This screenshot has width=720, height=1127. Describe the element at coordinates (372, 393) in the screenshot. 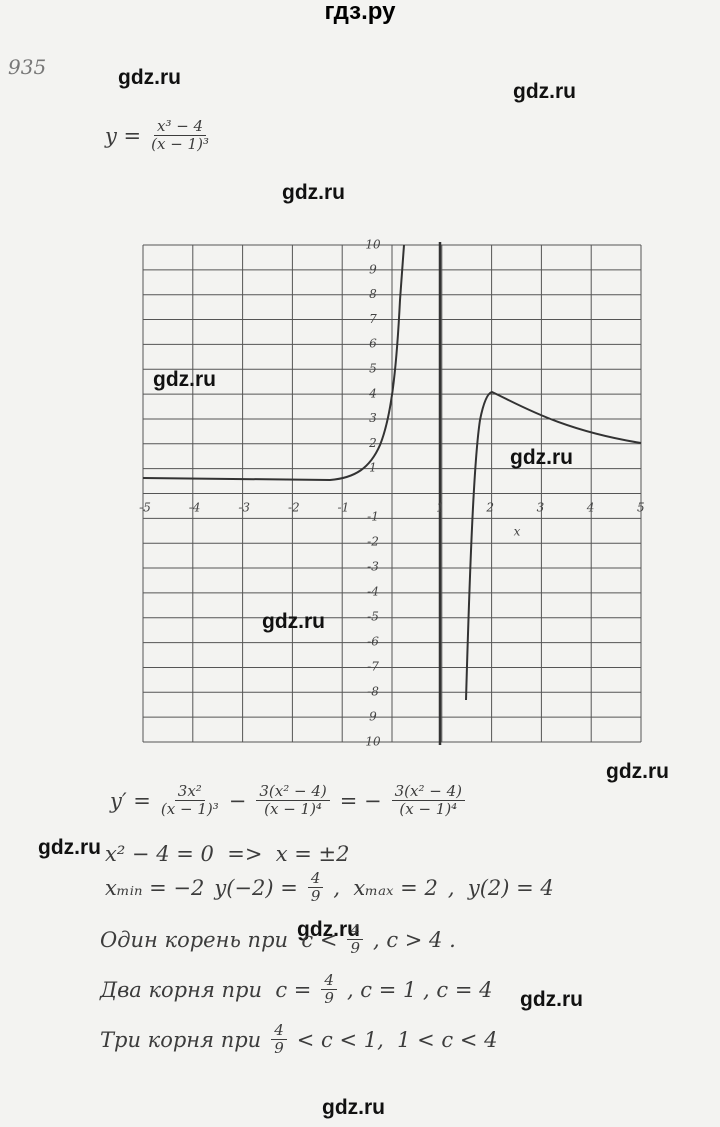

I see `y-tick-label: 4` at that location.